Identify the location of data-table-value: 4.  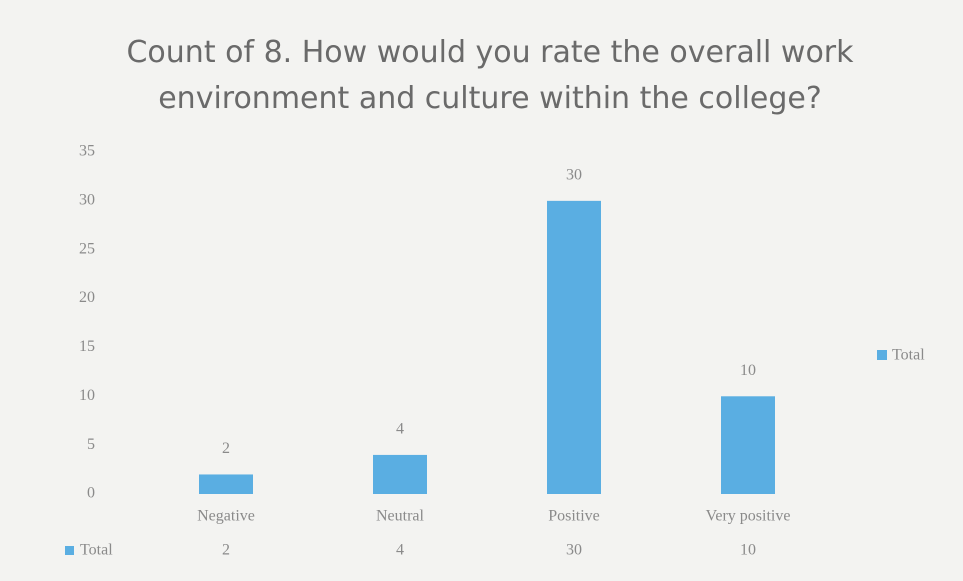
(400, 550).